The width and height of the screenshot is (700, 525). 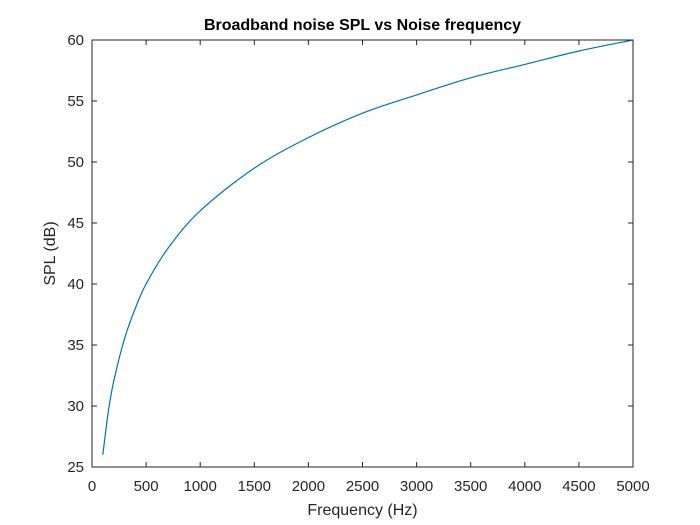 What do you see at coordinates (200, 486) in the screenshot?
I see `x-tick-label: 1000` at bounding box center [200, 486].